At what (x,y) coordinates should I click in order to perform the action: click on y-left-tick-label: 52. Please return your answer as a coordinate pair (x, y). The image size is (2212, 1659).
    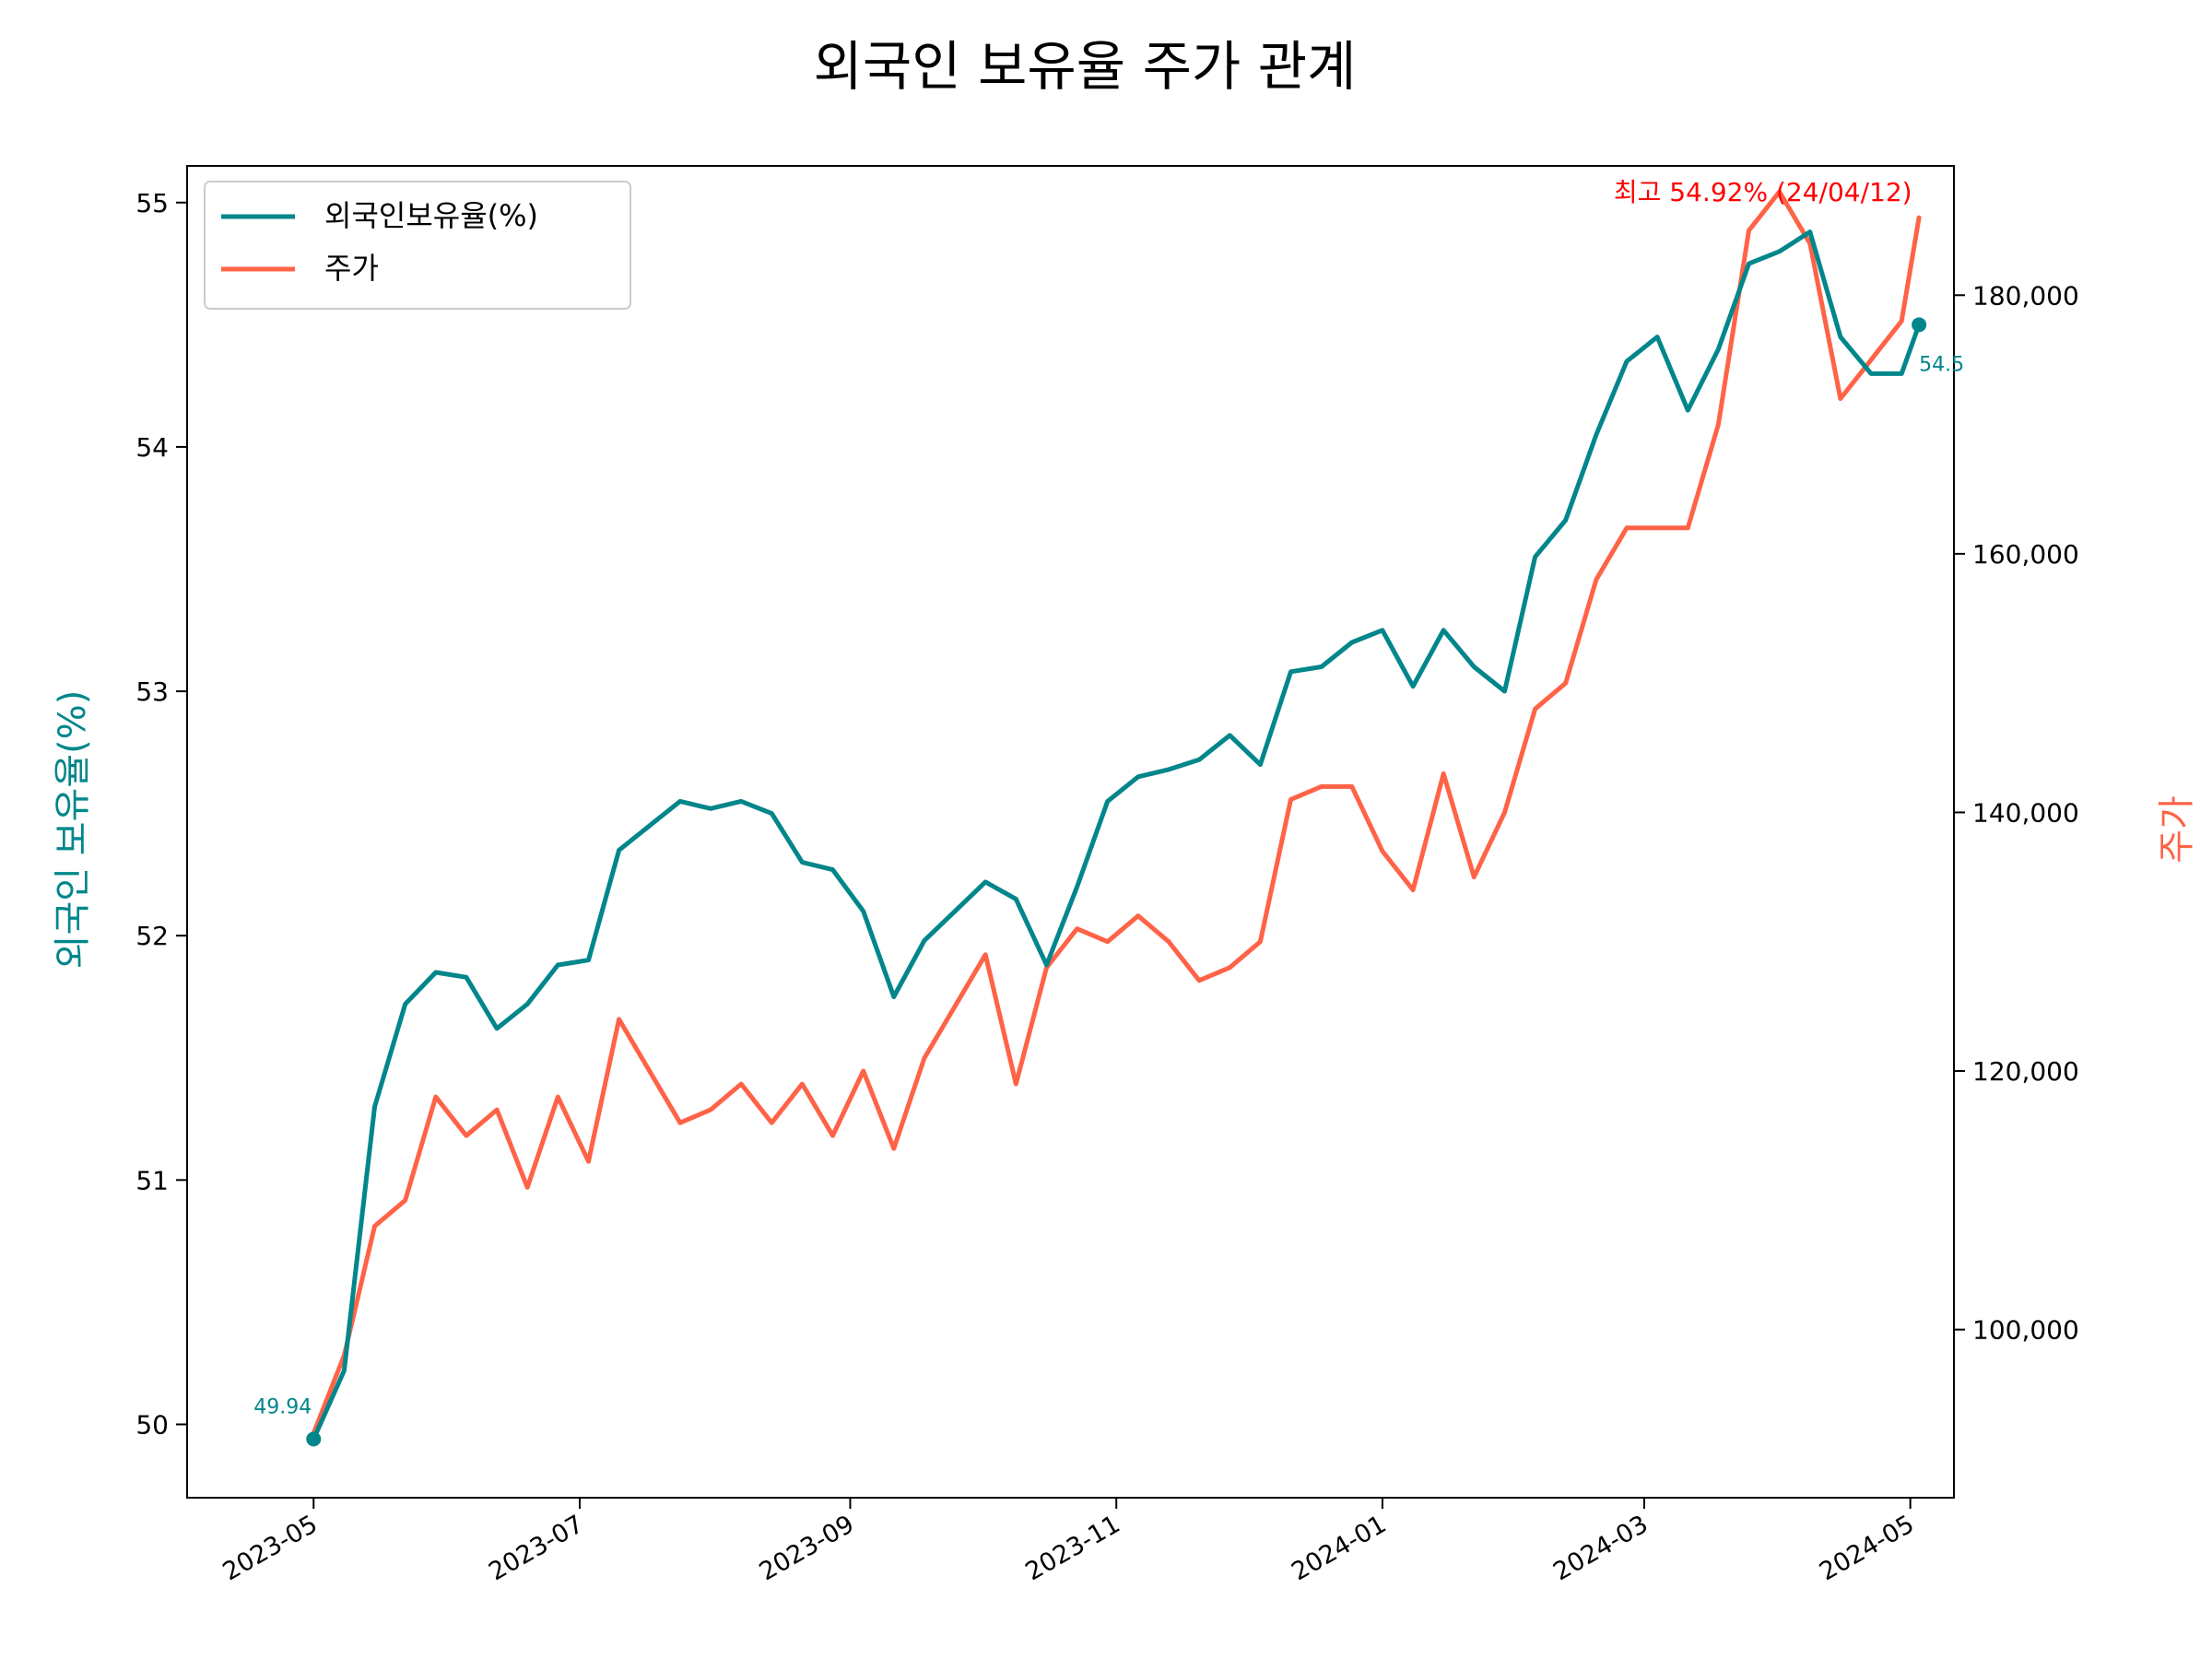
    Looking at the image, I should click on (152, 936).